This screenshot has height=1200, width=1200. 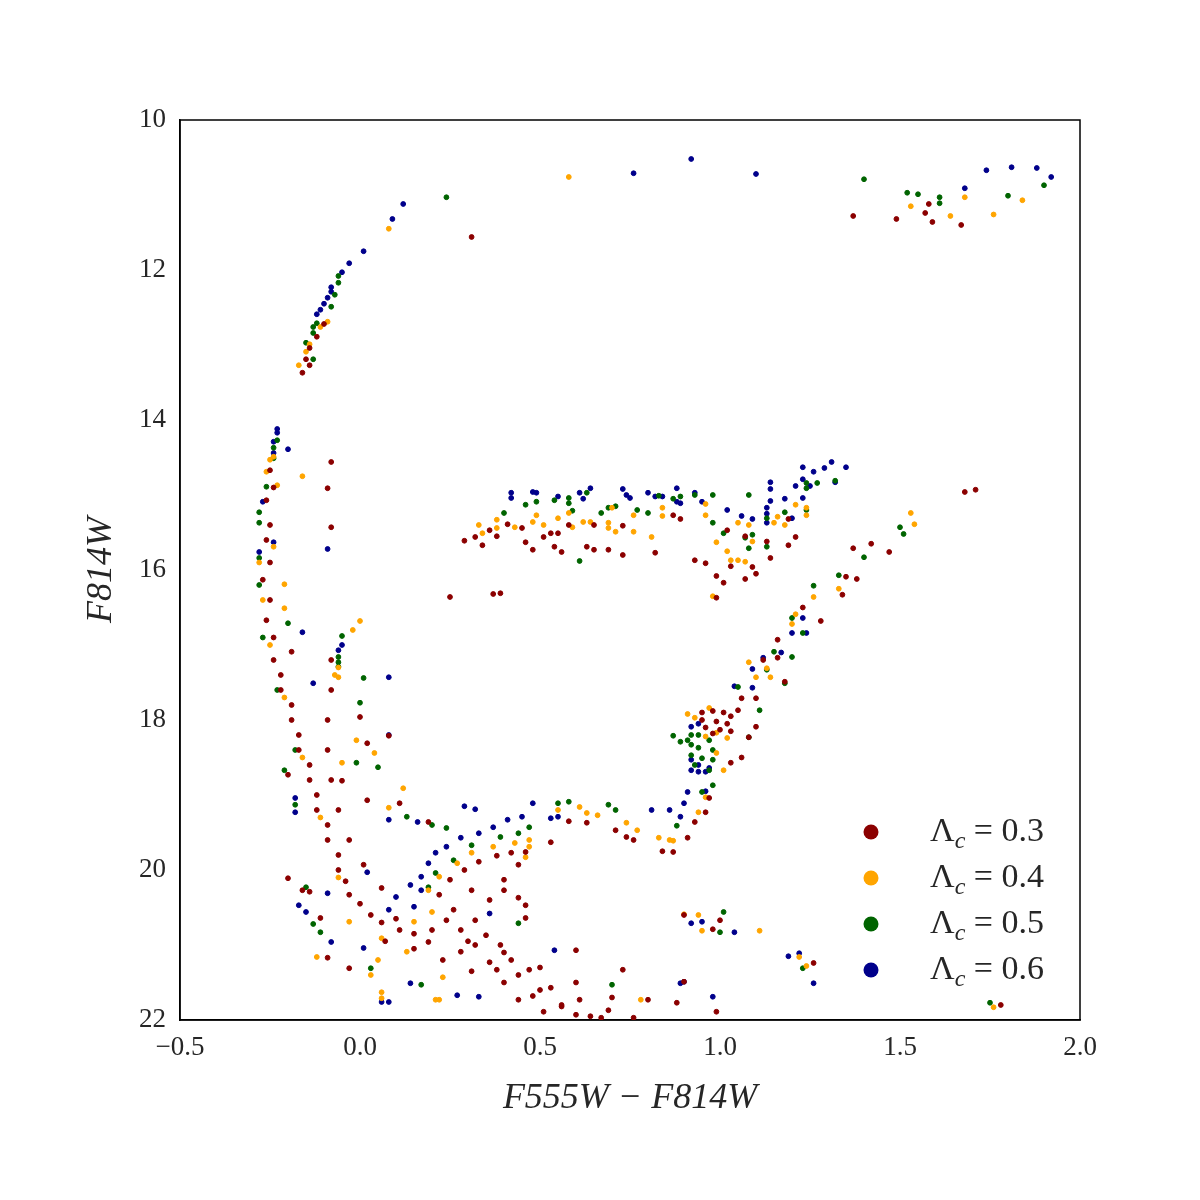 What do you see at coordinates (152, 1018) in the screenshot?
I see `y-tick-label: 22` at bounding box center [152, 1018].